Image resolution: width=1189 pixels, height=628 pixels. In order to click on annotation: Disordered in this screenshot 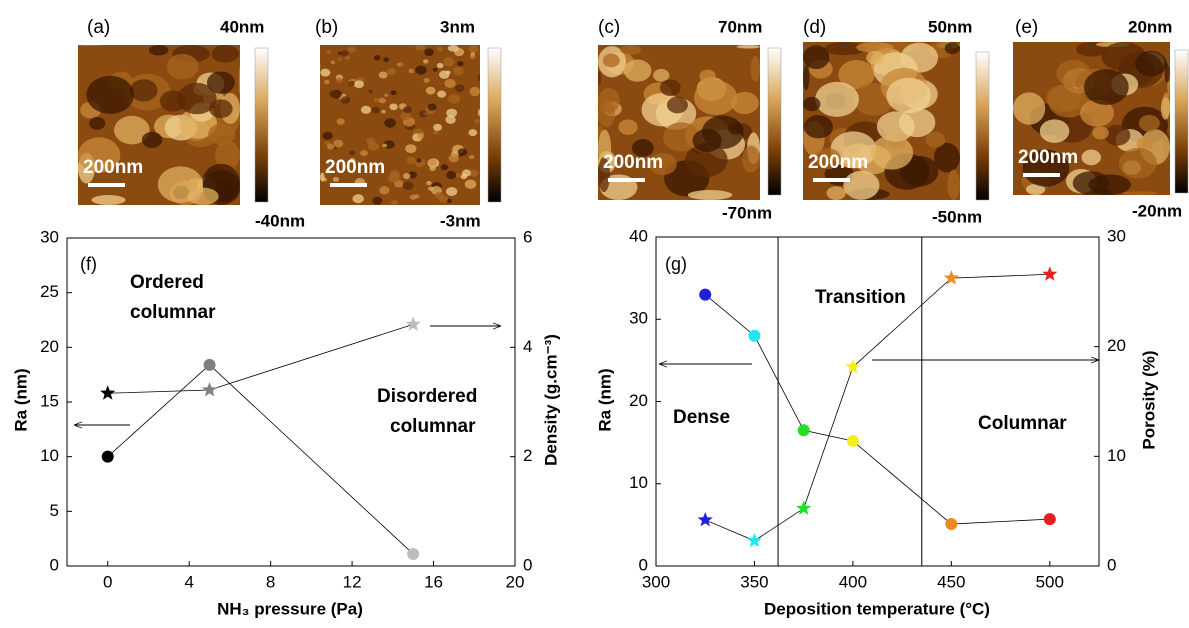, I will do `click(427, 396)`.